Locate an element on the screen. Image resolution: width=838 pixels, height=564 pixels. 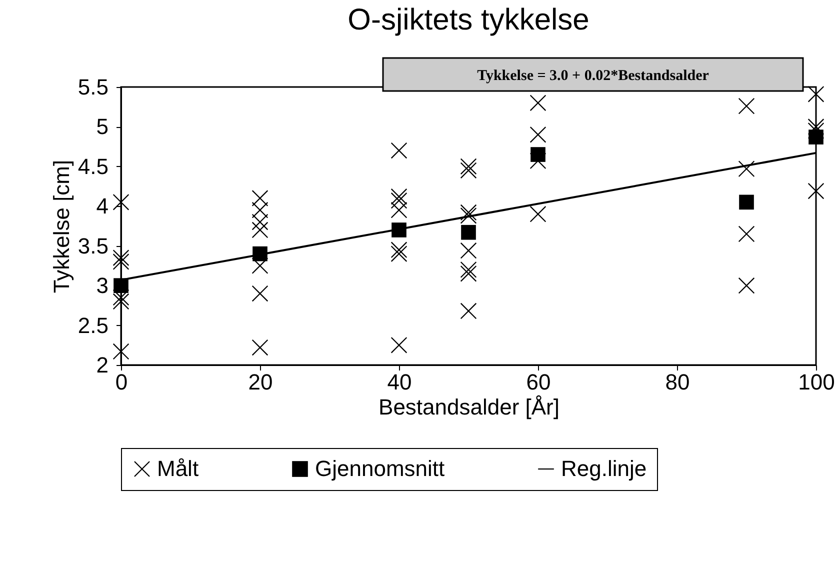
x-tick-label: 20 is located at coordinates (260, 382).